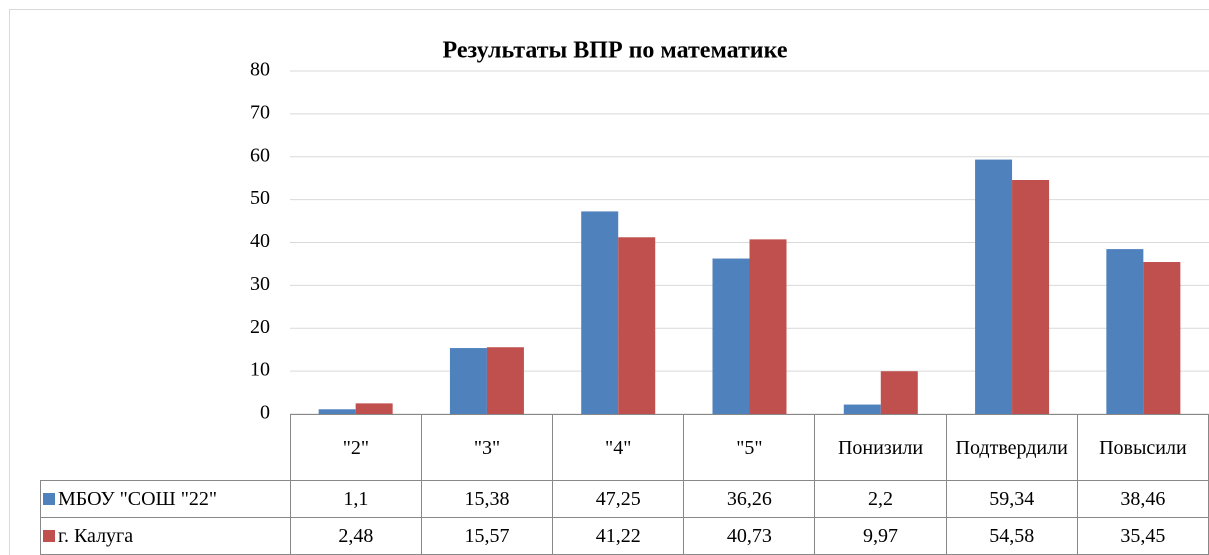  I want to click on category-label: "4", so click(618, 447).